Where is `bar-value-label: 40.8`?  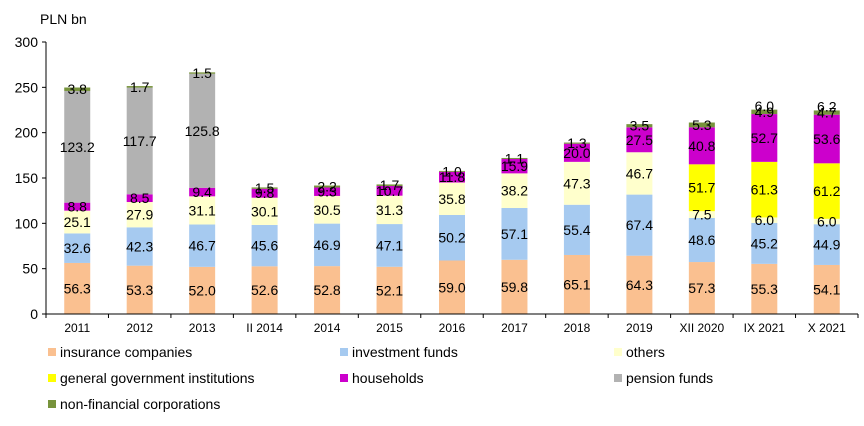
bar-value-label: 40.8 is located at coordinates (701, 146).